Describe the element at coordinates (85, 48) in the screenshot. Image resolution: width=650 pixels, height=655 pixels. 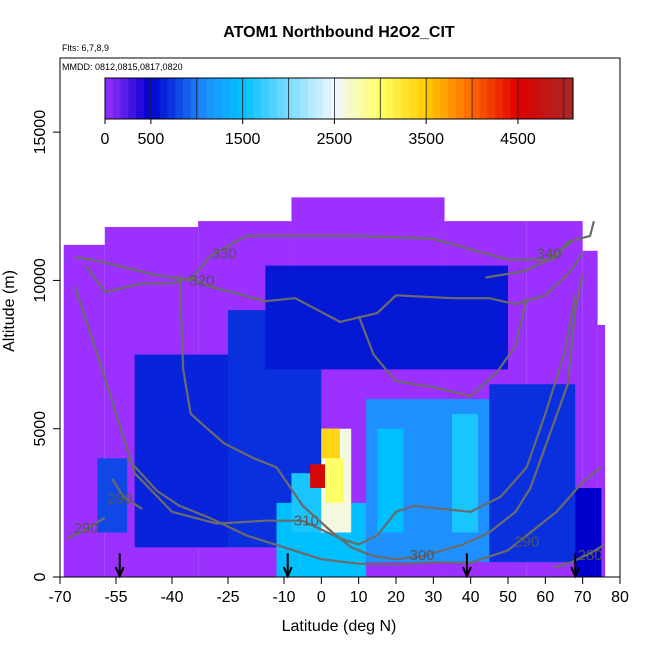
I see `flights-subtitle: Flts: 6,7,8,9` at that location.